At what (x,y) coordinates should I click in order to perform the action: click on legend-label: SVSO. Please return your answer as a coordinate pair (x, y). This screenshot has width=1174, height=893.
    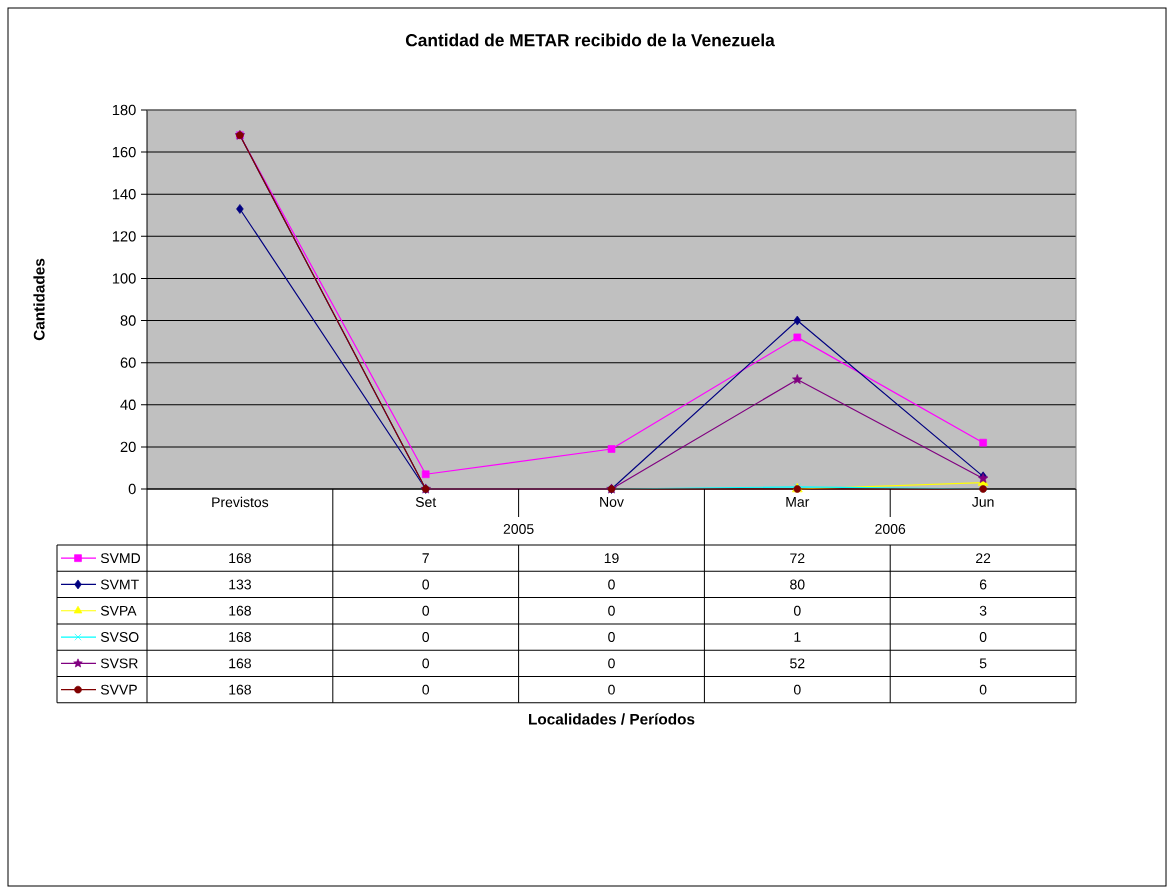
    Looking at the image, I should click on (119, 637).